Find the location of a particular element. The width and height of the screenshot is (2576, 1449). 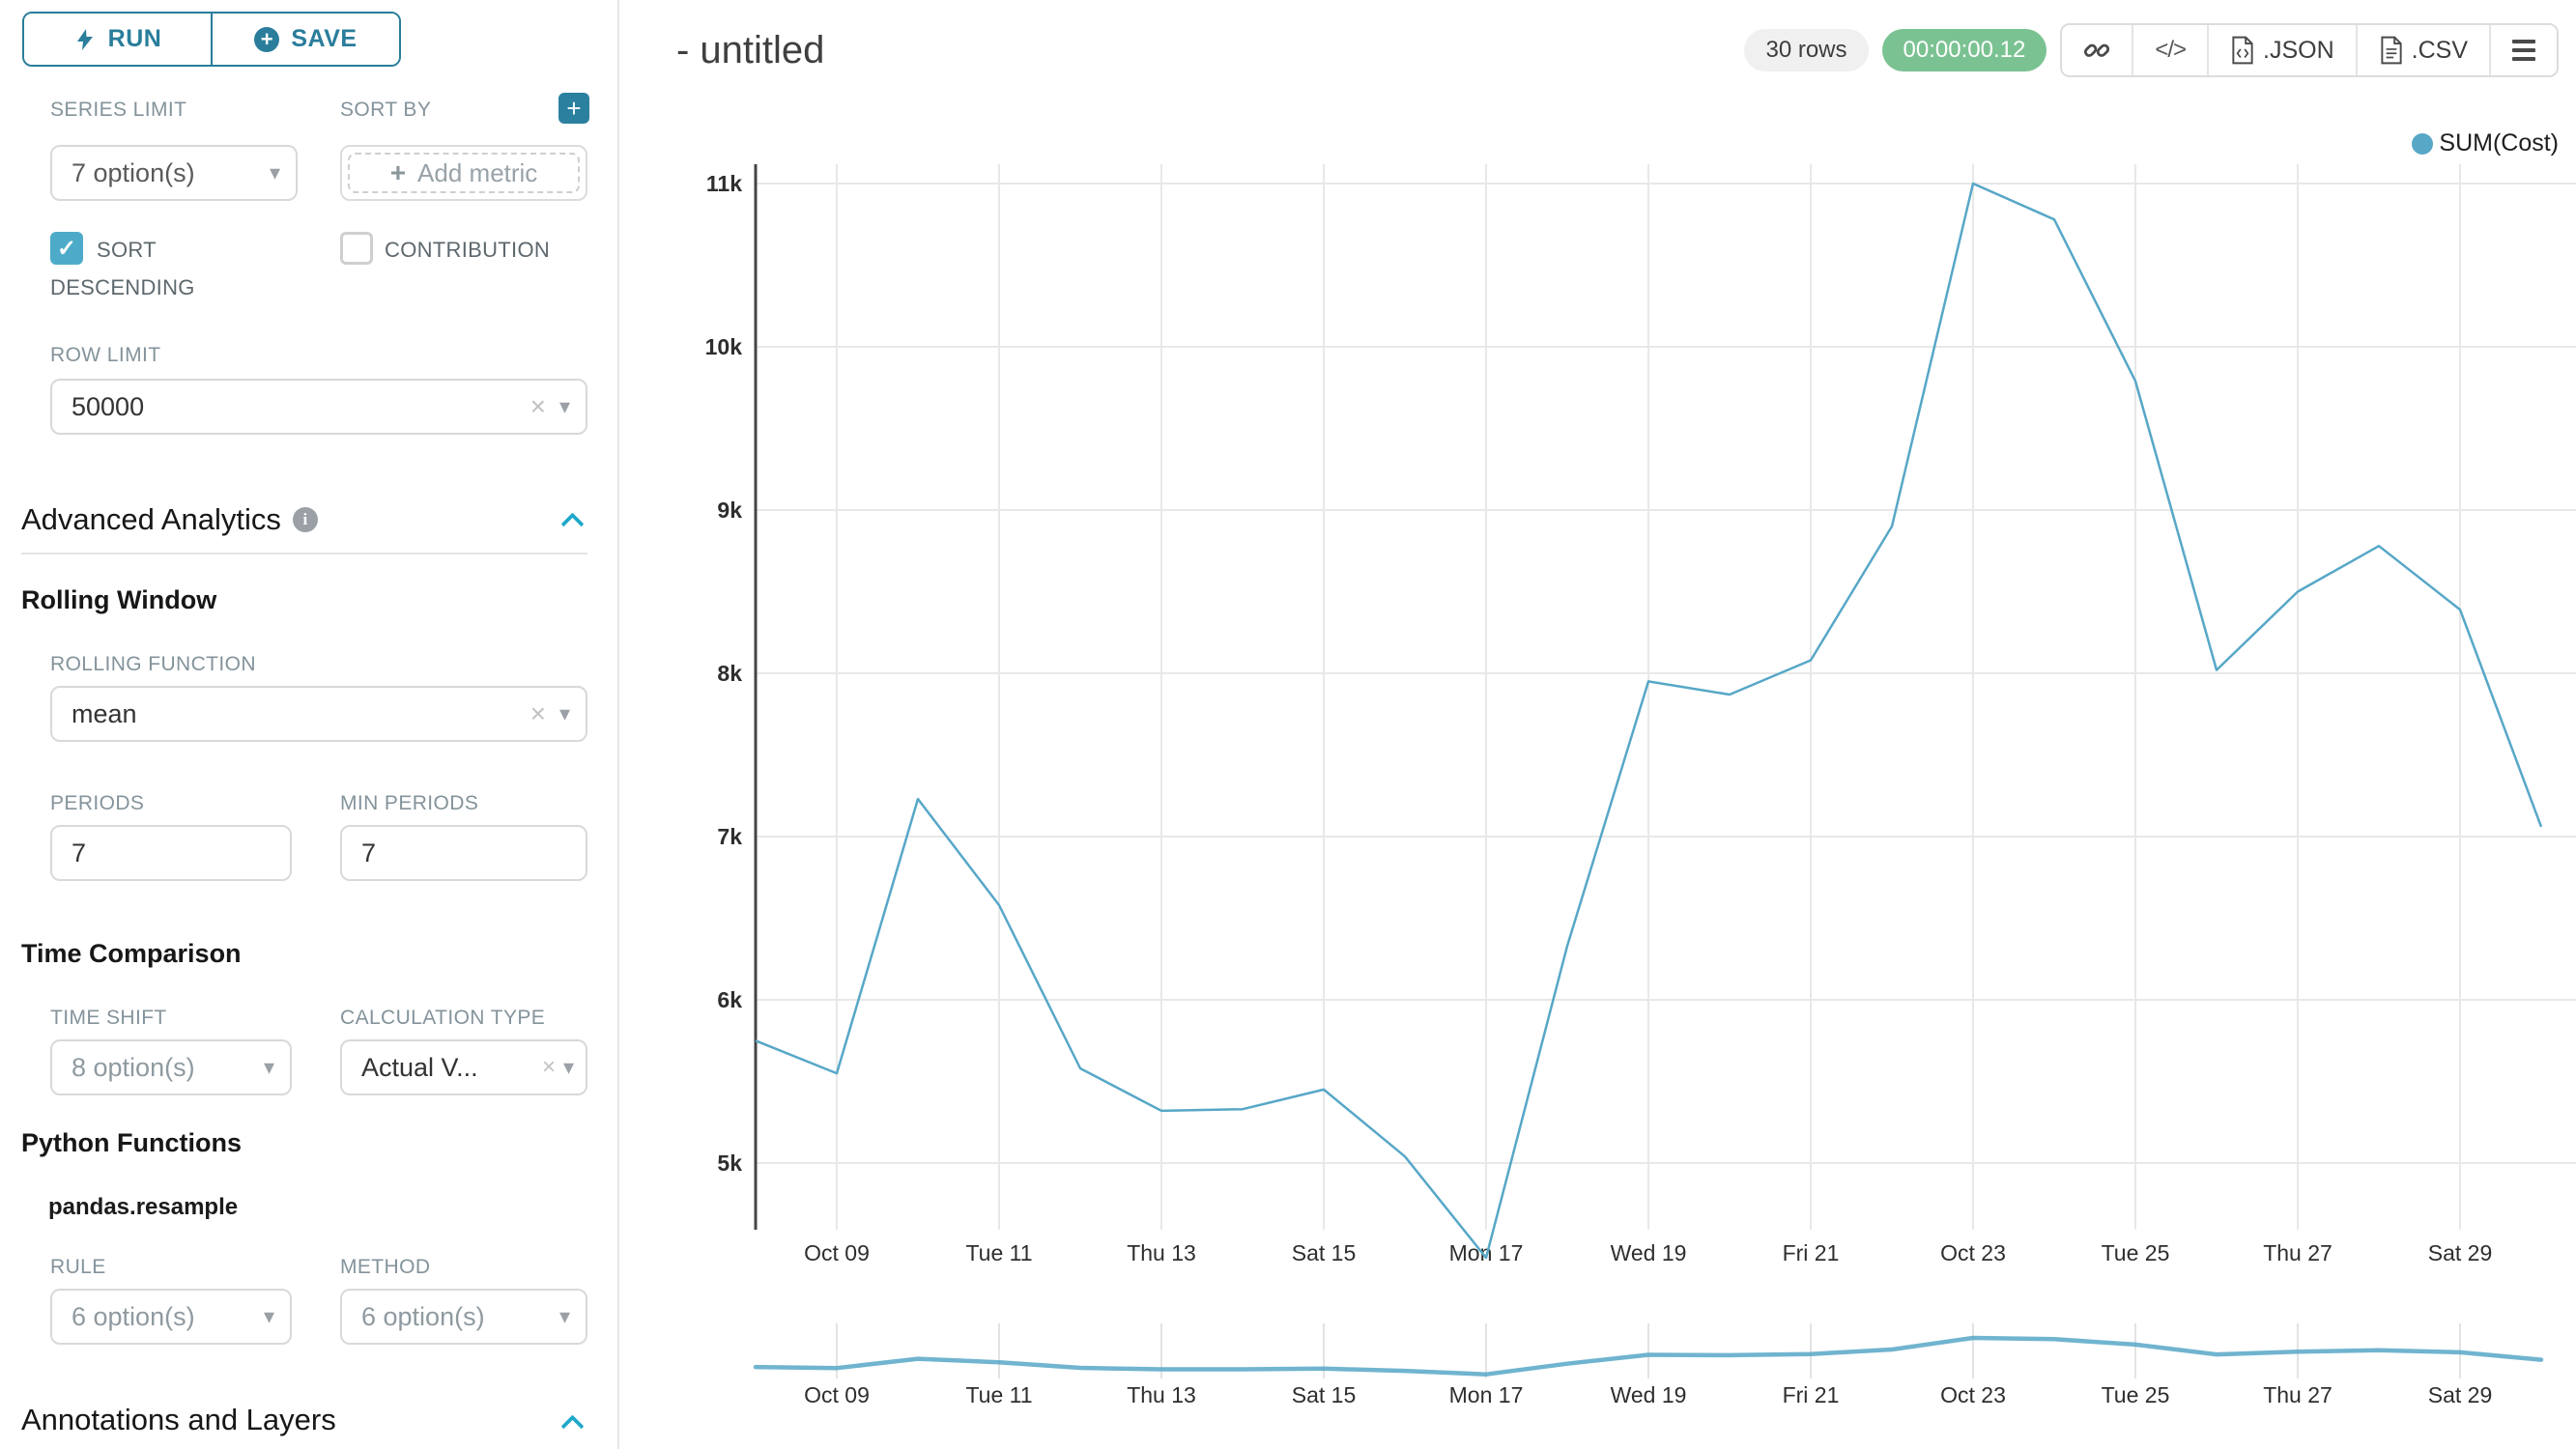

check-icon: ✓ is located at coordinates (67, 248).